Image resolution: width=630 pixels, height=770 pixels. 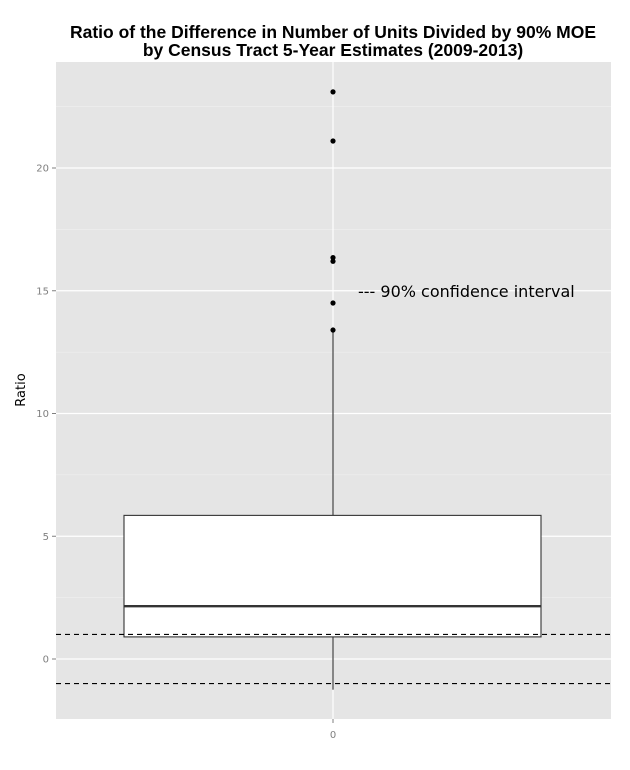 I want to click on outlier-points, so click(x=333, y=211).